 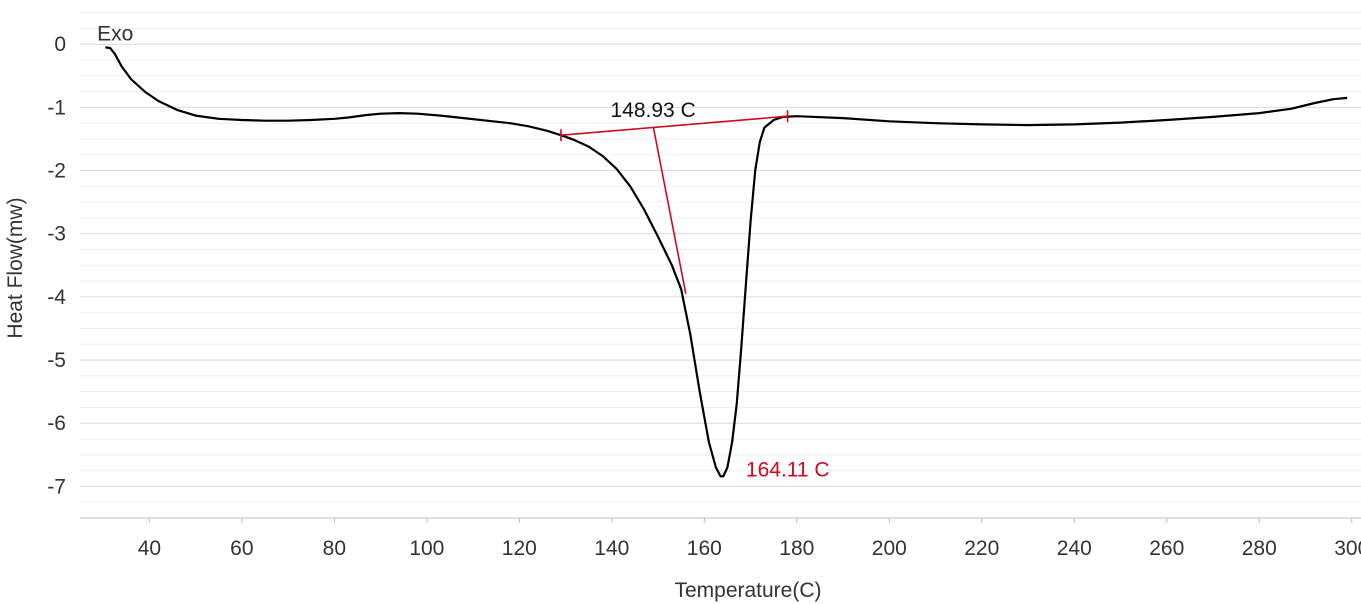 I want to click on y-tick-label: -2, so click(x=56, y=171).